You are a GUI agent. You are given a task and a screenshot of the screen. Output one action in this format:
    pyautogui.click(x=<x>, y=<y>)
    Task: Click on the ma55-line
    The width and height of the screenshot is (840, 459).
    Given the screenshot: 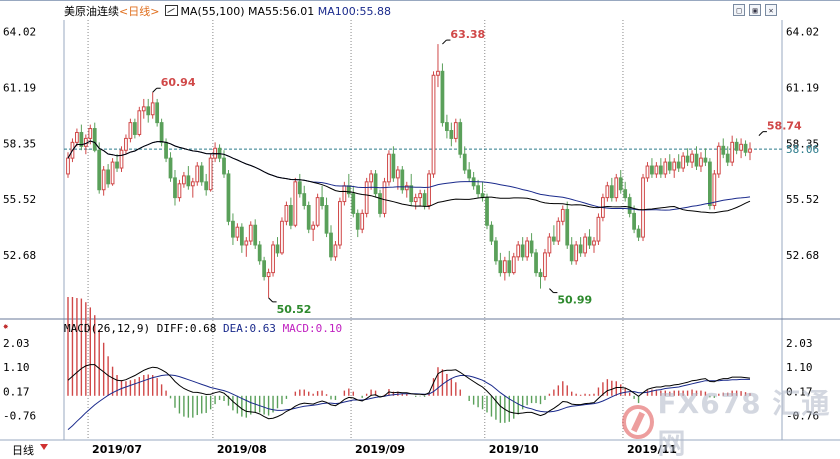 What is the action you would take?
    pyautogui.click(x=409, y=177)
    